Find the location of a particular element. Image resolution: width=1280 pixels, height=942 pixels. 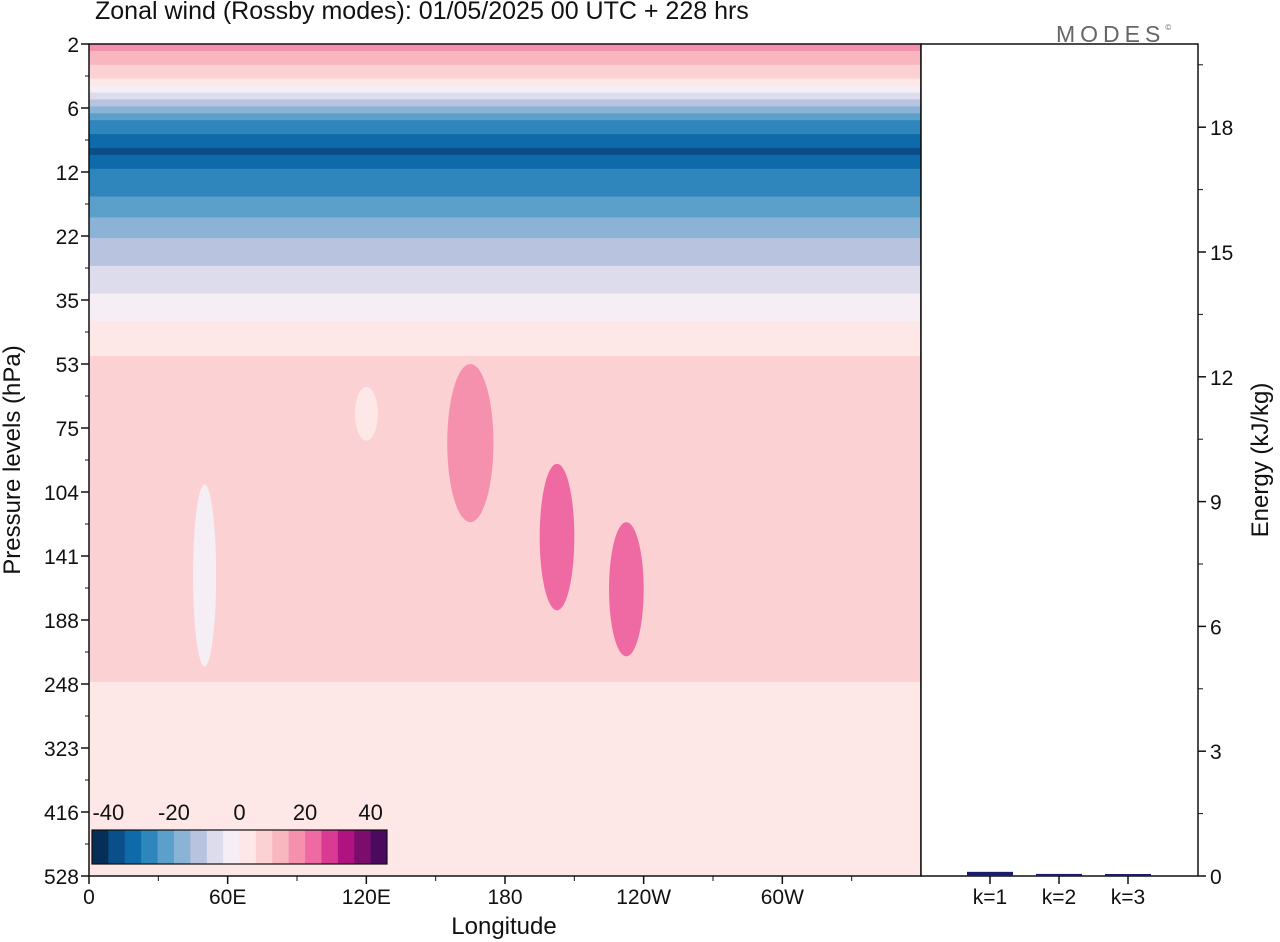

energy-tick-label: 18 is located at coordinates (1221, 128).